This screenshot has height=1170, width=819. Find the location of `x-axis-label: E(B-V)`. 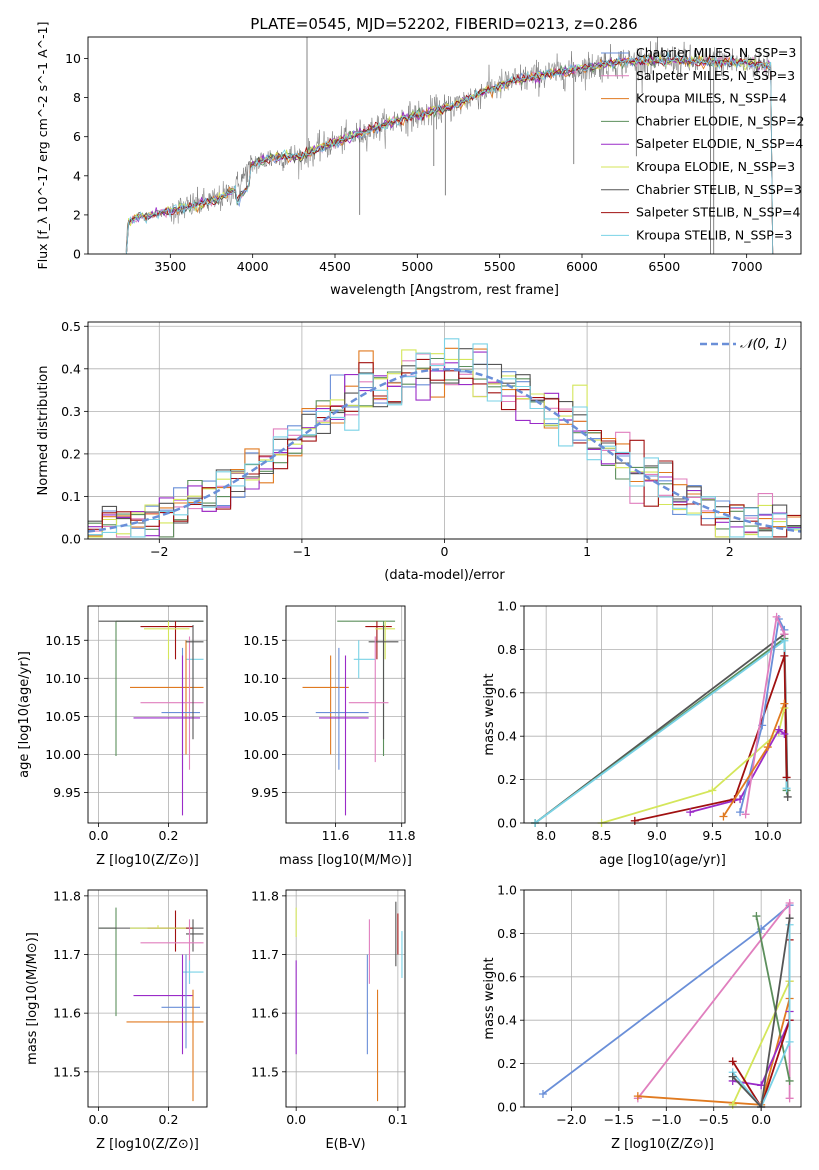

x-axis-label: E(B-V) is located at coordinates (345, 1144).